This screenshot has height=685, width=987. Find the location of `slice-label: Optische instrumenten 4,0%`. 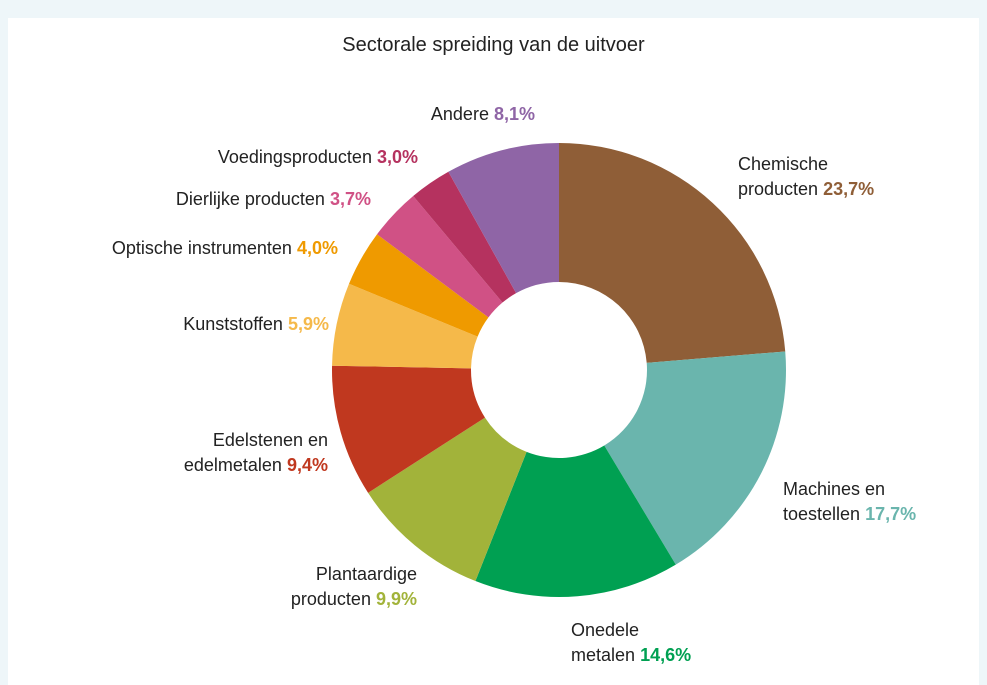

slice-label: Optische instrumenten 4,0% is located at coordinates (225, 248).